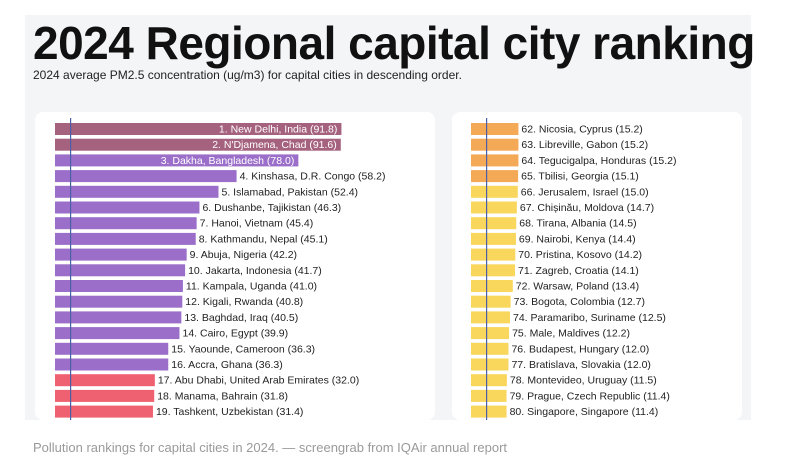 This screenshot has width=800, height=468. Describe the element at coordinates (235, 334) in the screenshot. I see `bar-label: 14. Cairo, Egypt (39.9)` at that location.